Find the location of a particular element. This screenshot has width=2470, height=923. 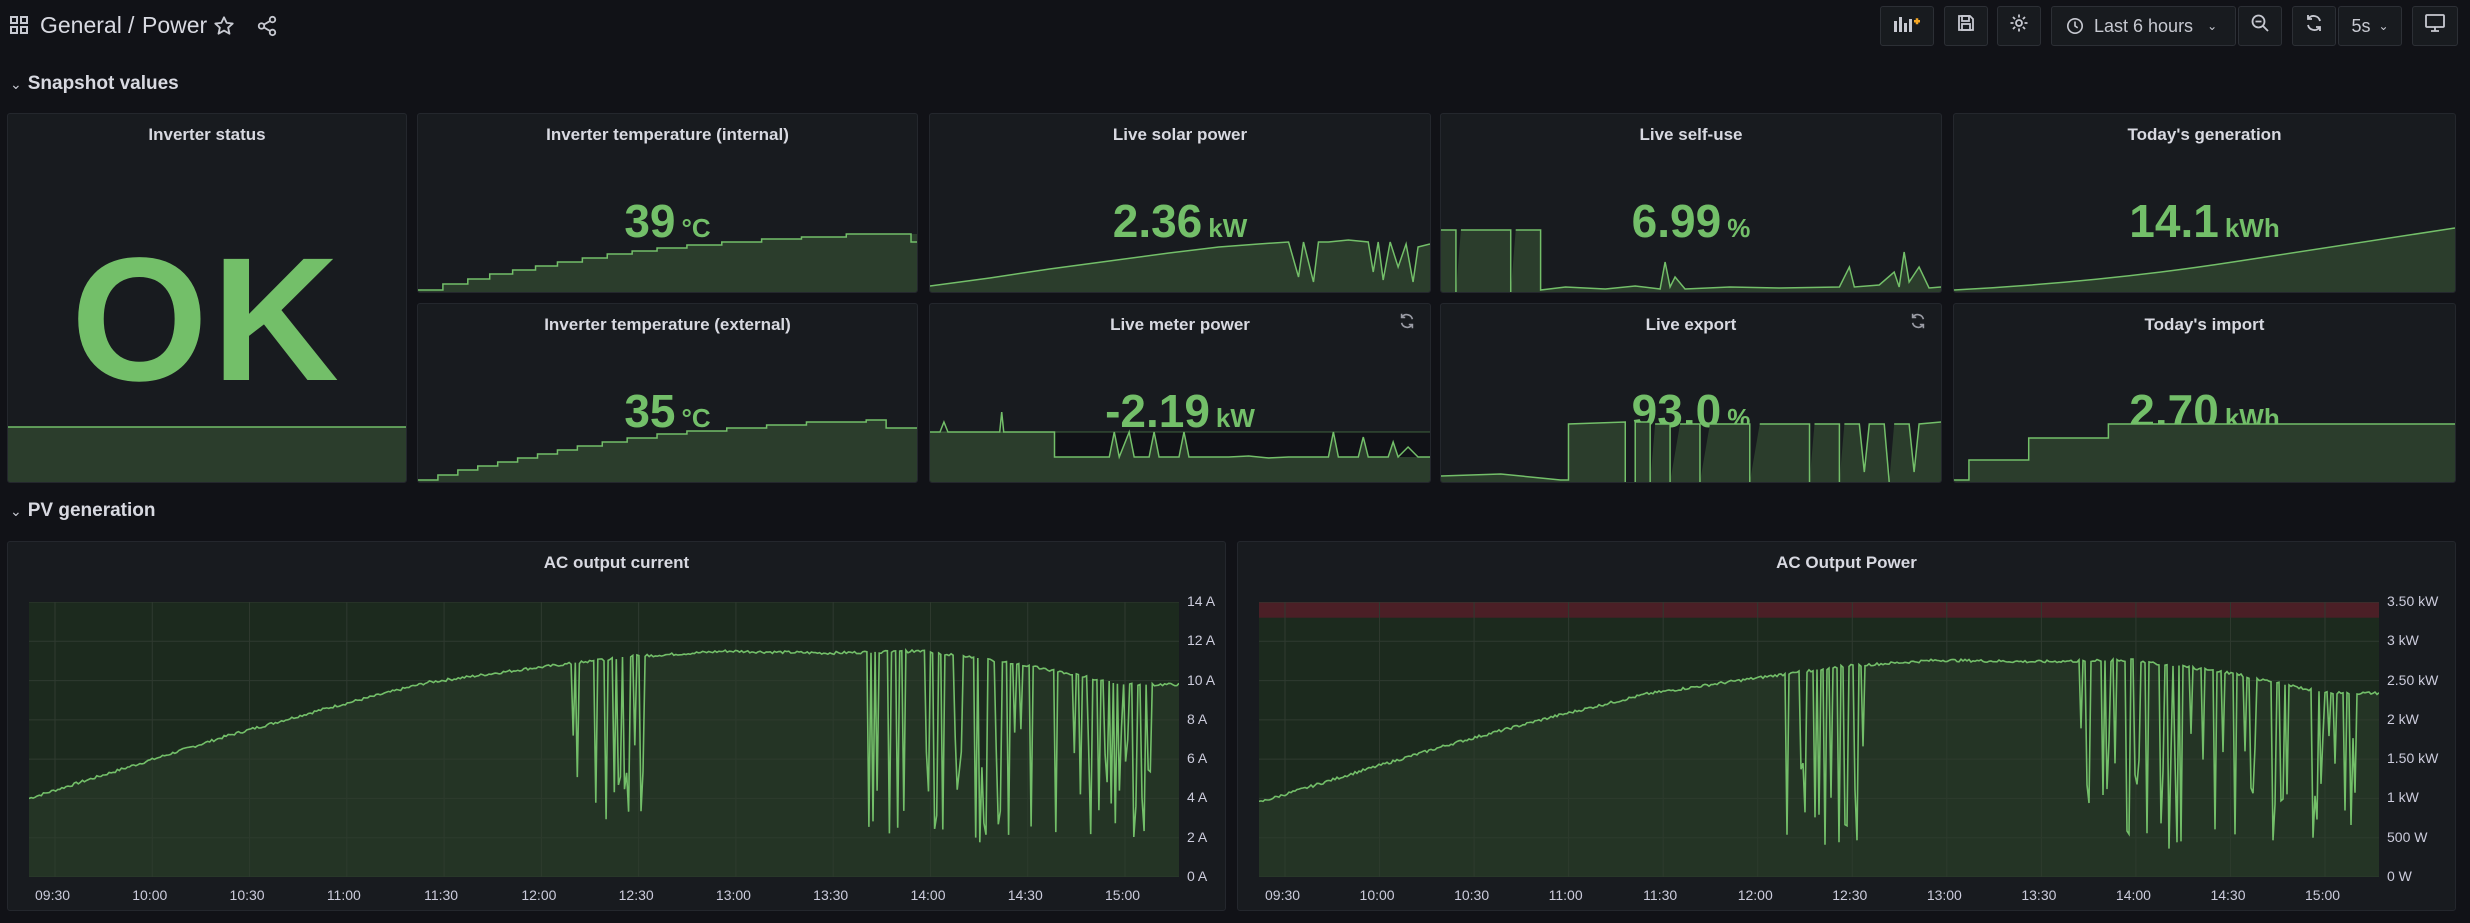

y-tick-label: 3 kW is located at coordinates (2403, 640).